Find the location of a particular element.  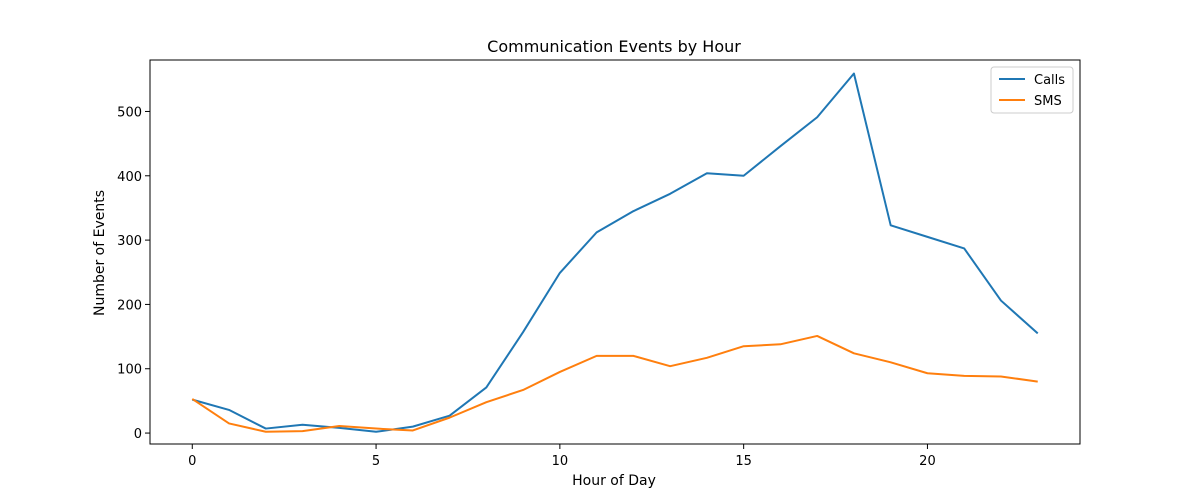

chart-title: Communication Events by Hour is located at coordinates (614, 46).